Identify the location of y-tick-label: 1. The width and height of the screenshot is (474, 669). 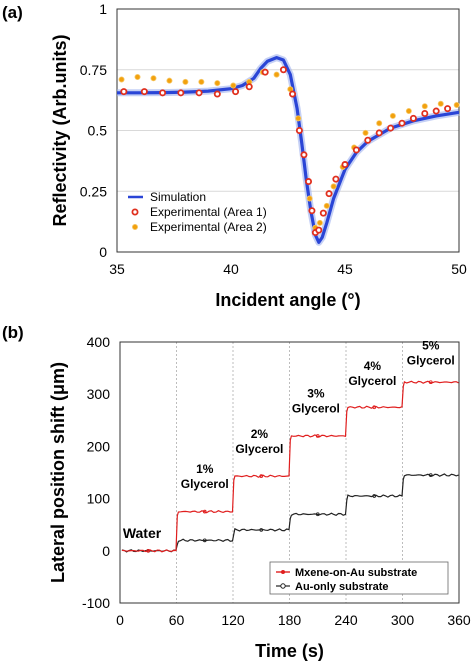
(103, 9).